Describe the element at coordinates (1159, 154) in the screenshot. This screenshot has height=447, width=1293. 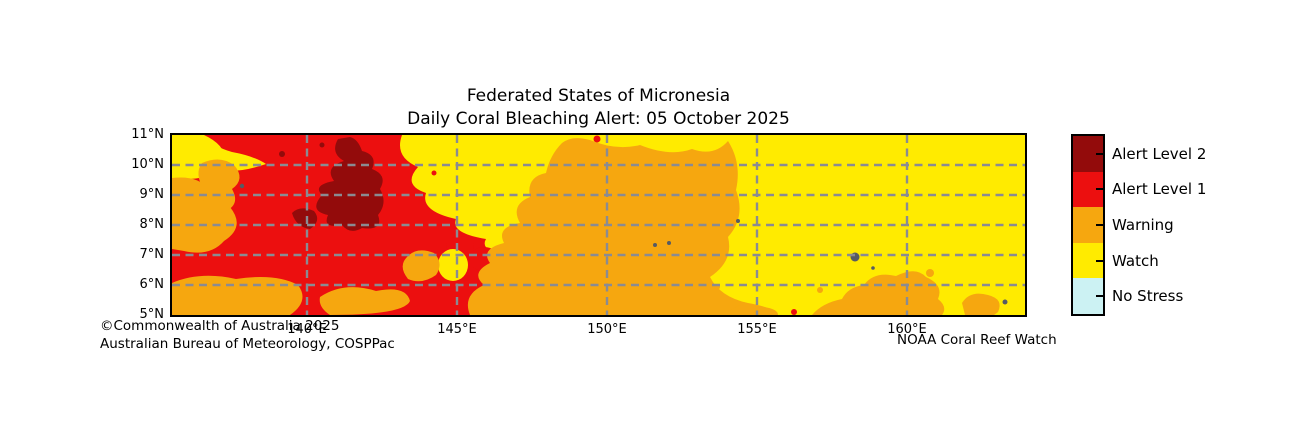
I see `legend-label-alert-level-2: Alert Level 2` at that location.